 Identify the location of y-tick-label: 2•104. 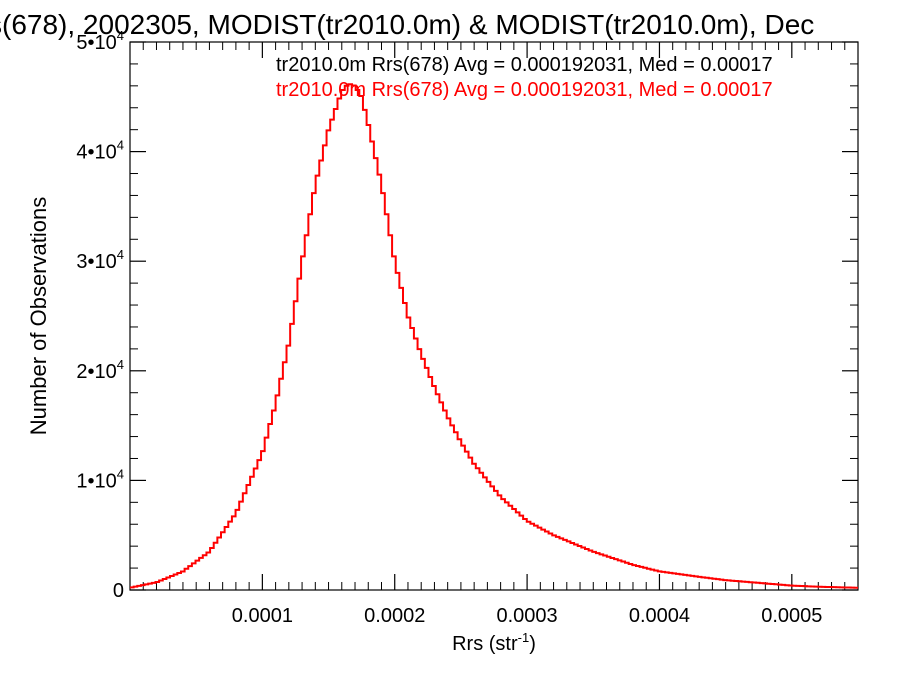
(100, 370).